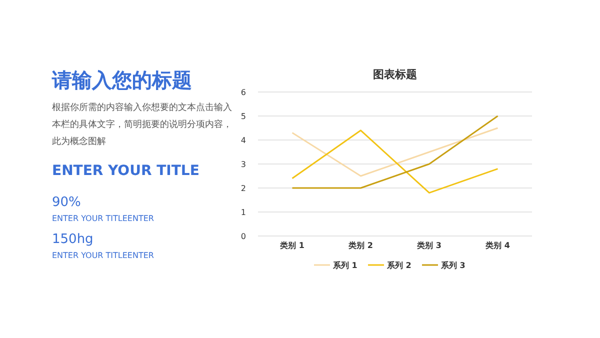 This screenshot has width=600, height=338. I want to click on y-tick-label: 0, so click(243, 236).